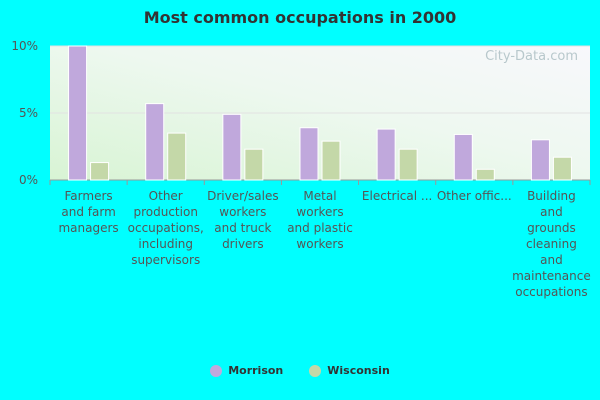  Describe the element at coordinates (28, 180) in the screenshot. I see `y-tick-label: 0%` at that location.